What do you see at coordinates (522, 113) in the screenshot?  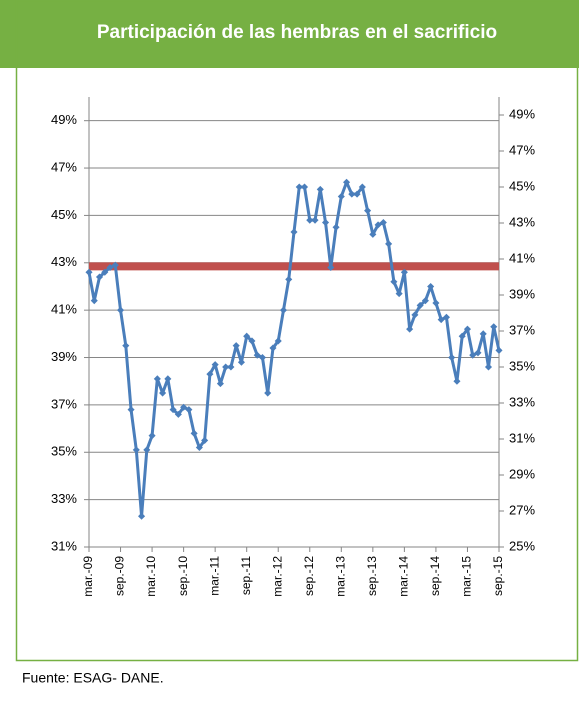 I see `y2-tick-label: 49%` at bounding box center [522, 113].